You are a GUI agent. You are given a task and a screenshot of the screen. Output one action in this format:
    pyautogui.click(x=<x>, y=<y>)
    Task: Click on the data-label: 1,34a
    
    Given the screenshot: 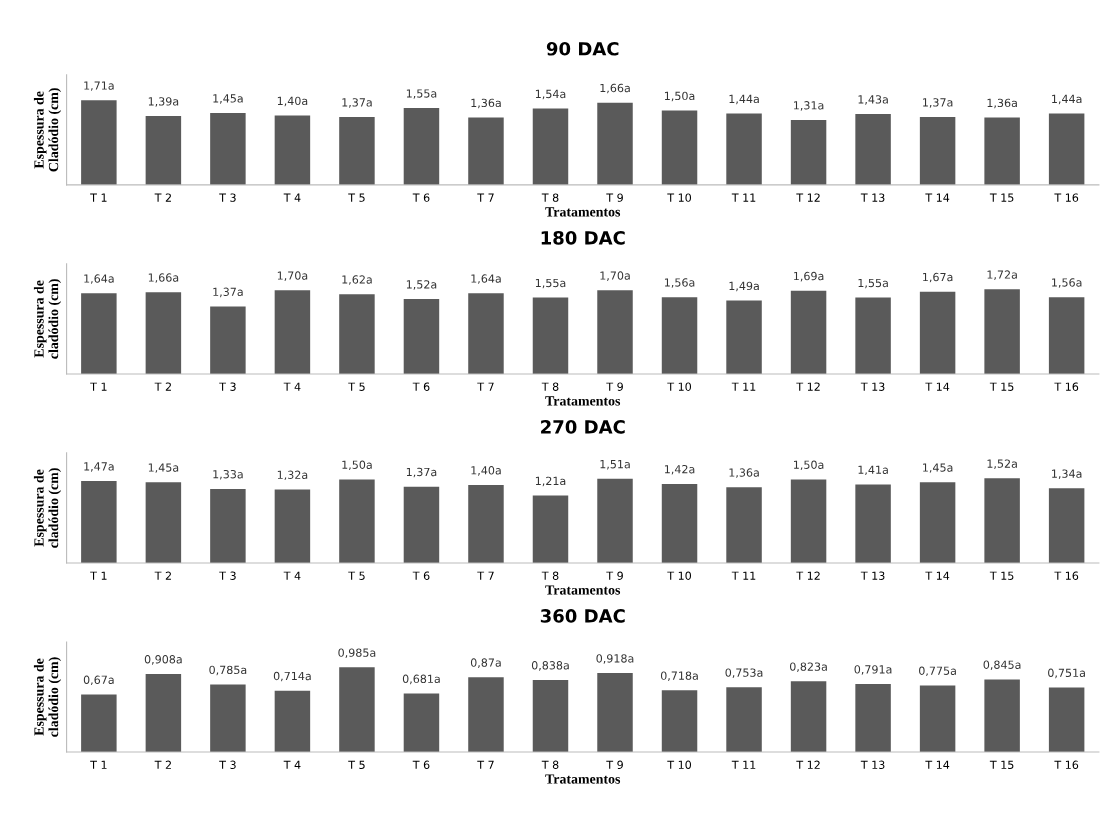 What is the action you would take?
    pyautogui.click(x=1067, y=474)
    